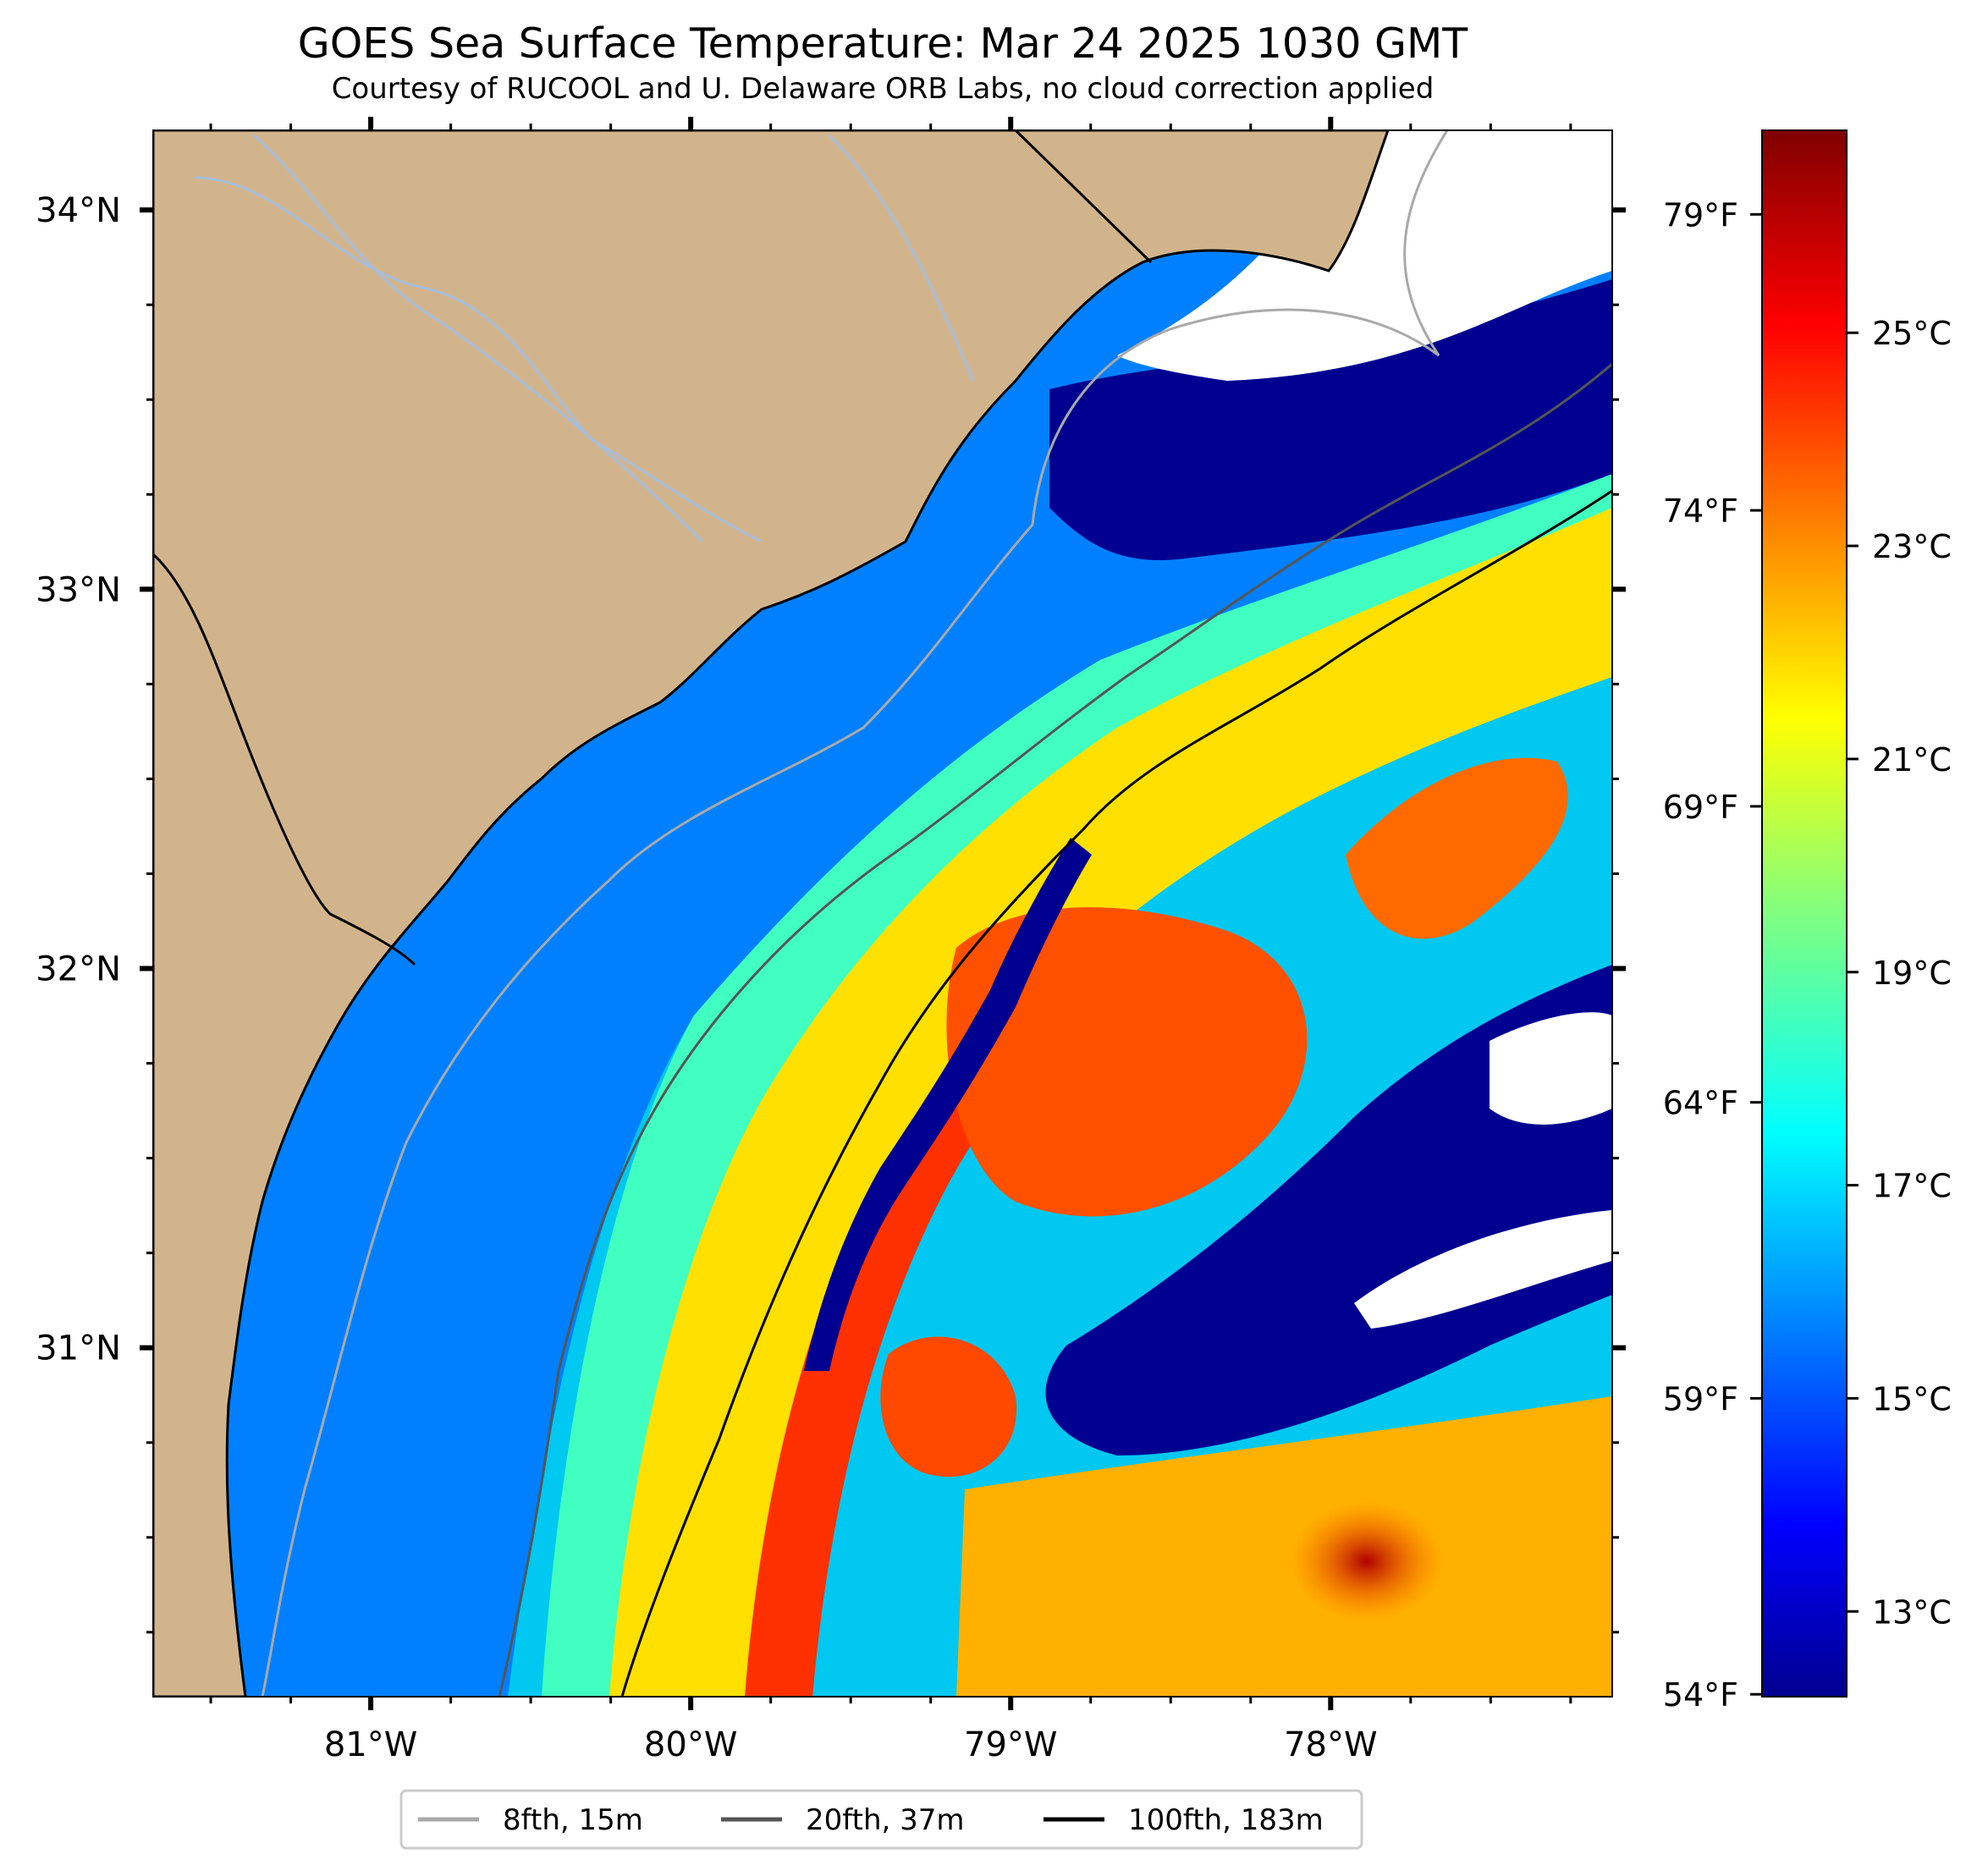  What do you see at coordinates (1226, 1820) in the screenshot?
I see `legend-label-100fth: 100fth, 183m` at bounding box center [1226, 1820].